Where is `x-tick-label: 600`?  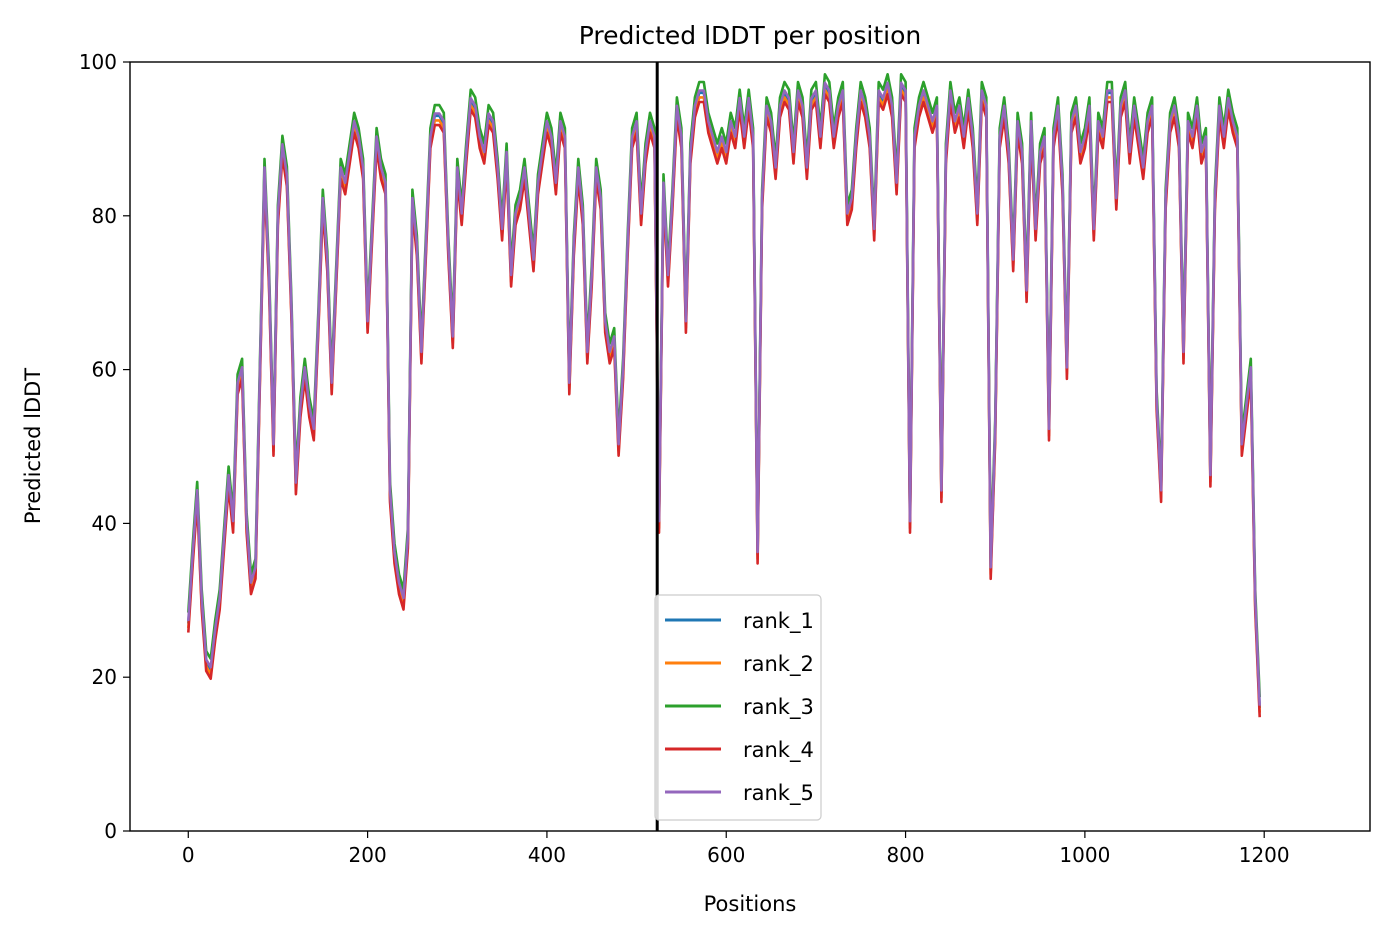
x-tick-label: 600 is located at coordinates (726, 855).